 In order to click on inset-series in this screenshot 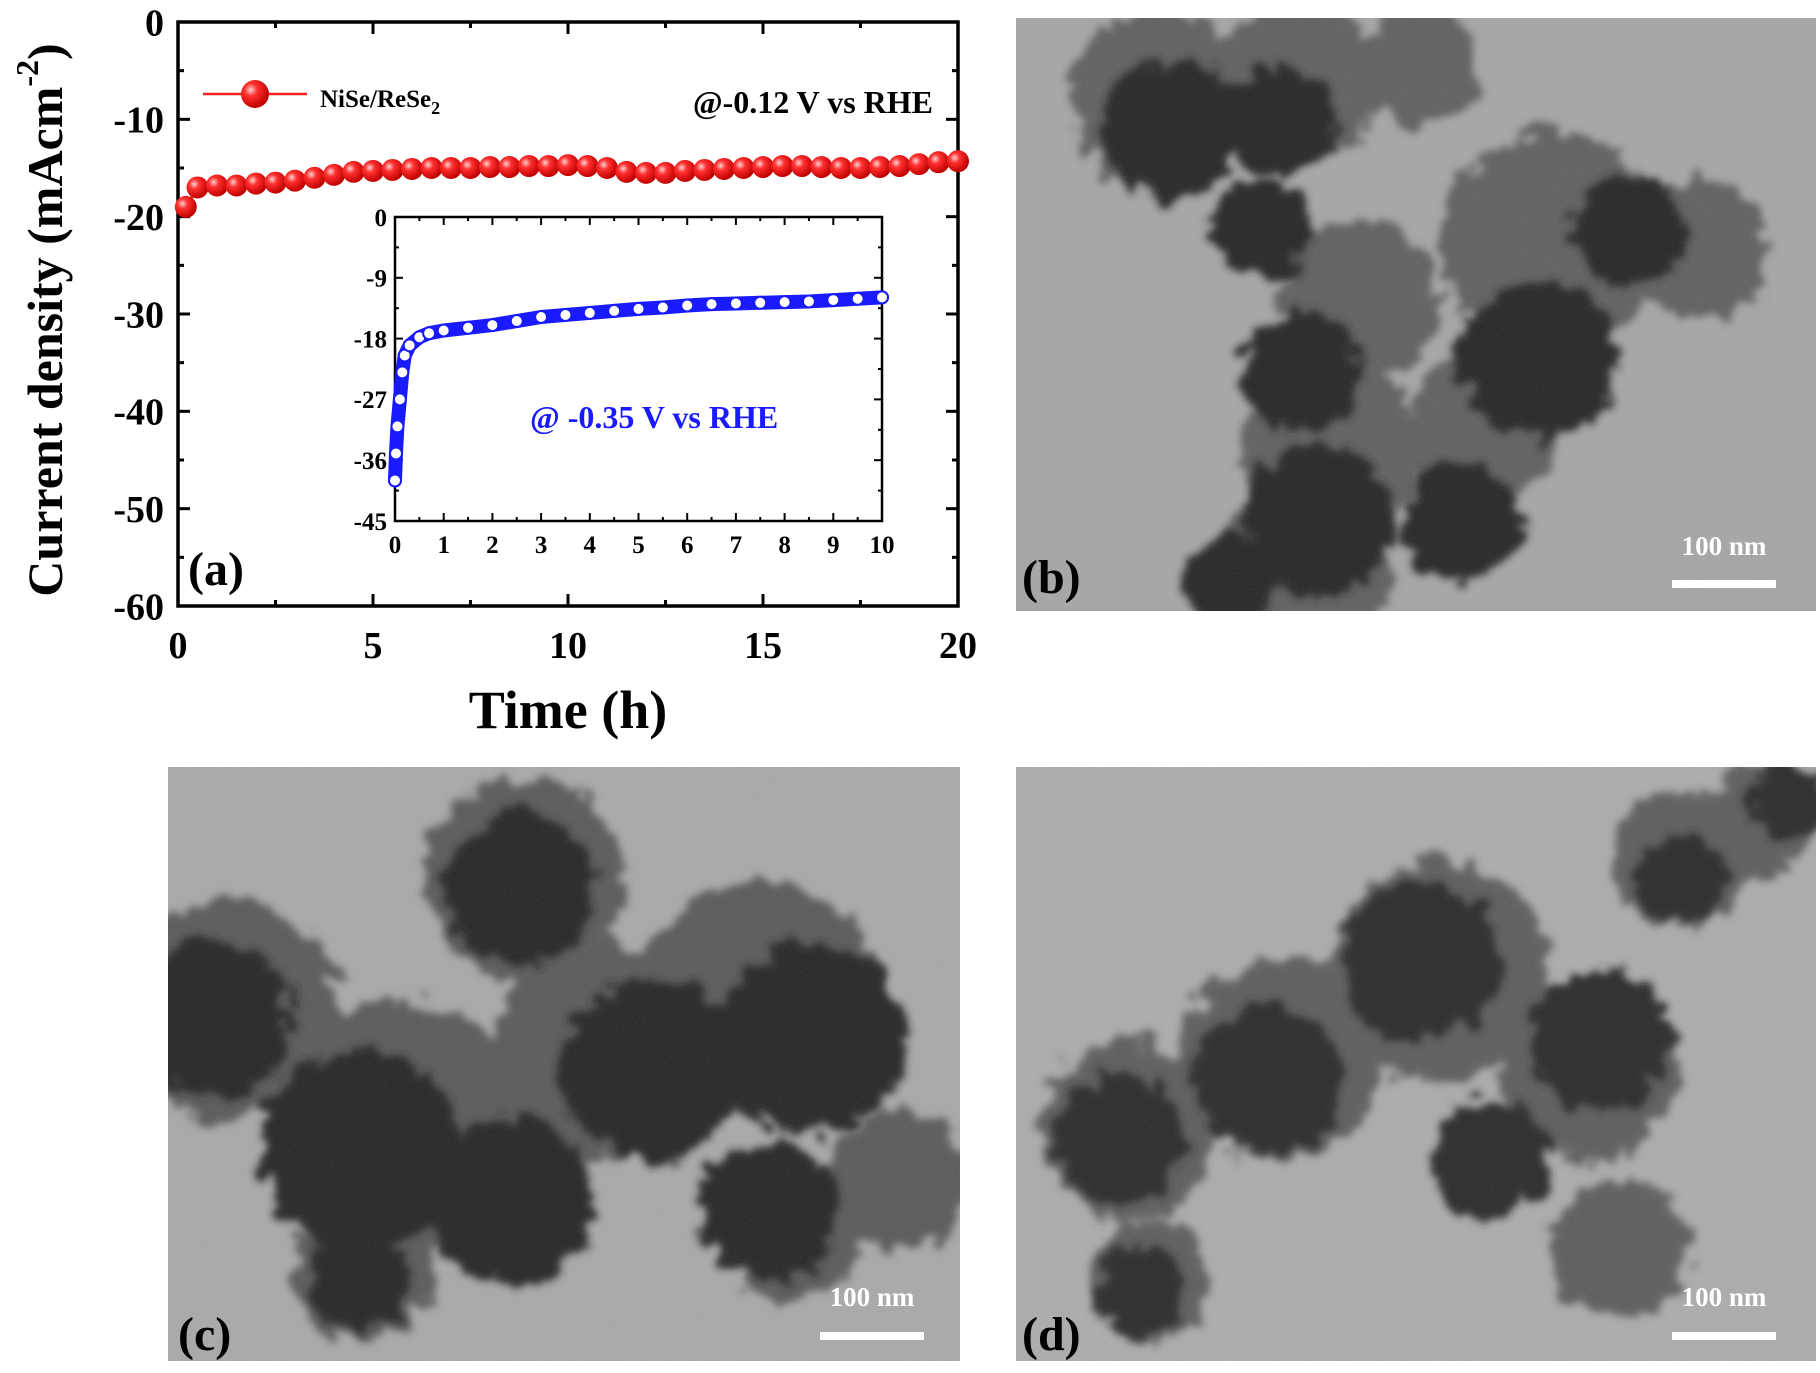, I will do `click(638, 389)`.